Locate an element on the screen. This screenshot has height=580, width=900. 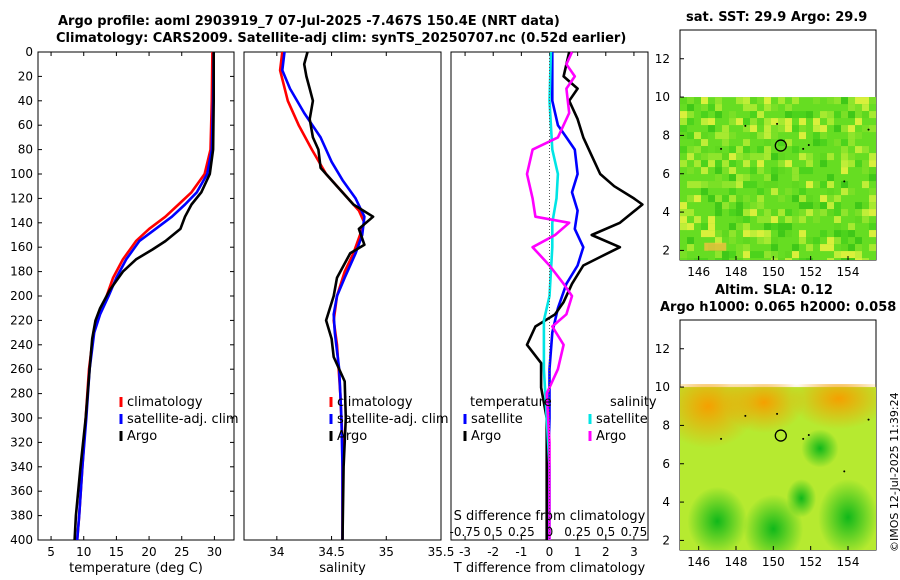
differences-x-tick-label: 1 is located at coordinates (578, 552).